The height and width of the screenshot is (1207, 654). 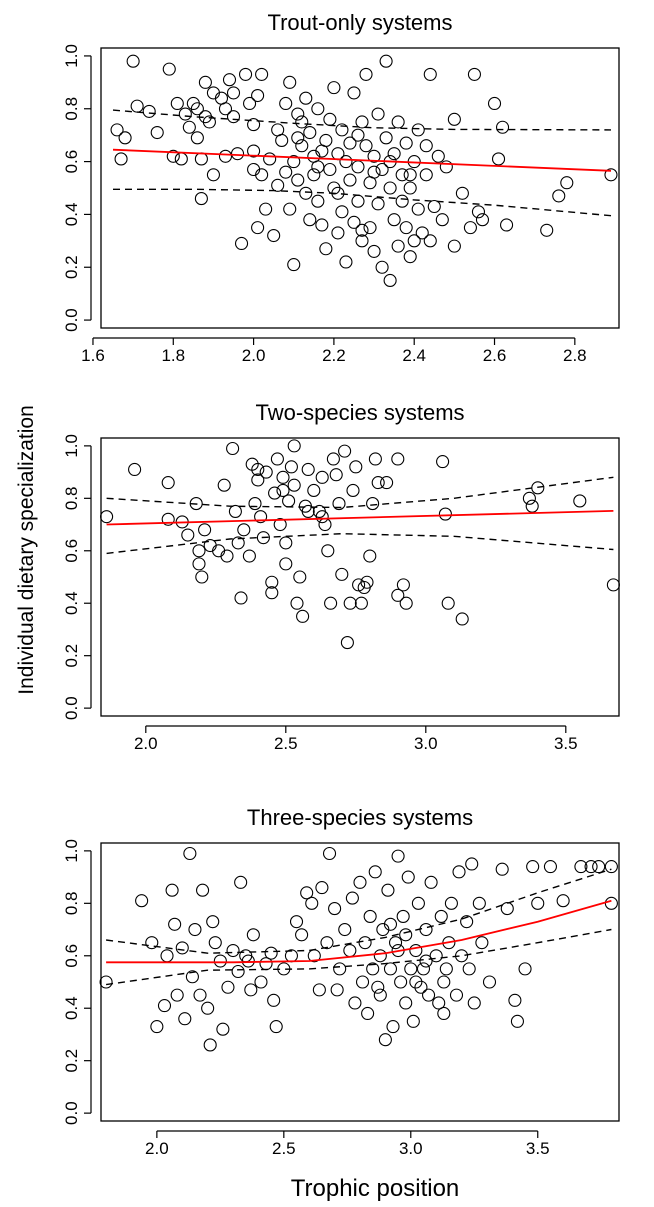 I want to click on x-tick-label: 1.6, so click(x=93, y=355).